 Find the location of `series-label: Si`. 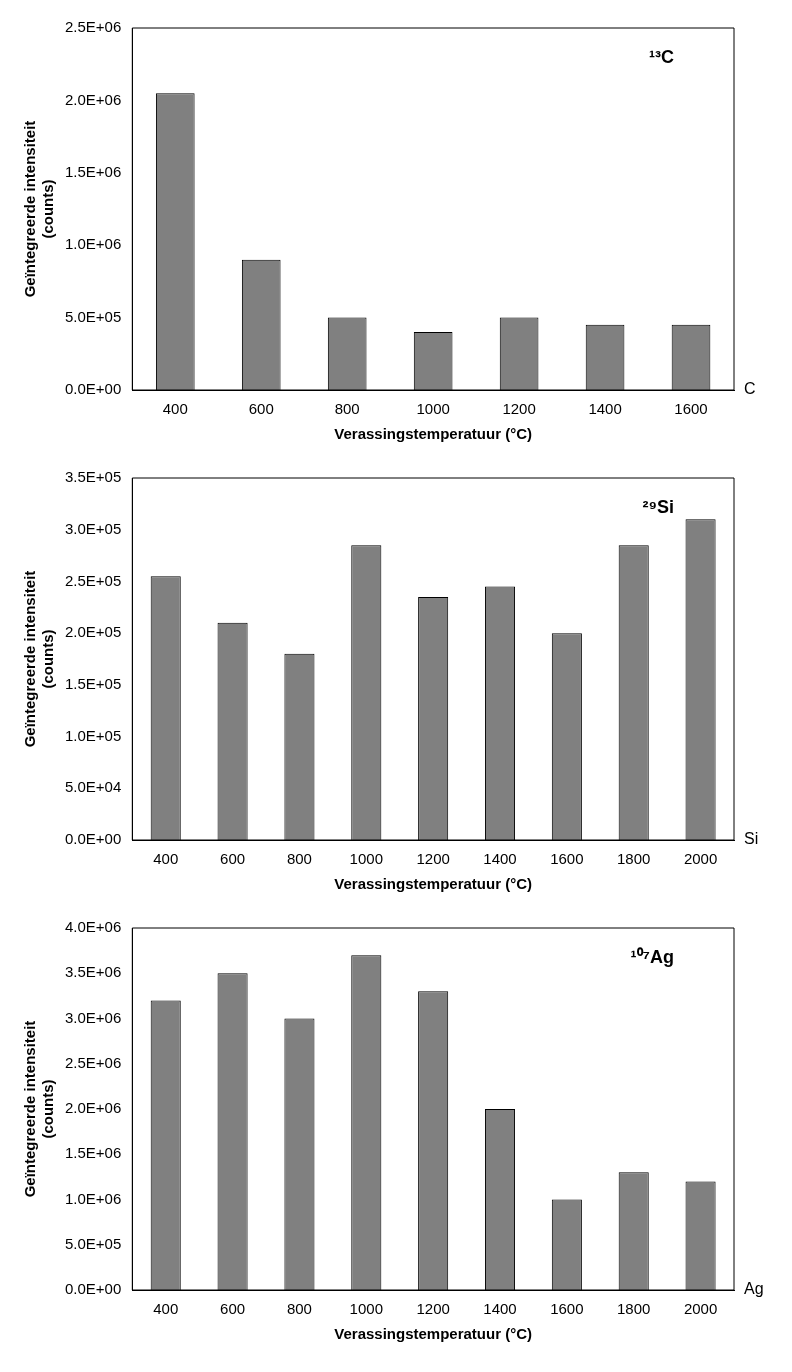

series-label: Si is located at coordinates (751, 839).